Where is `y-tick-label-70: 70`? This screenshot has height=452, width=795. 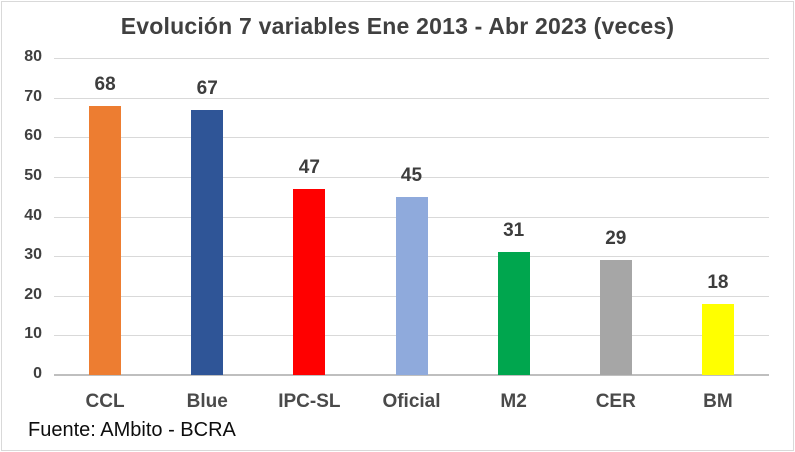
y-tick-label-70: 70 is located at coordinates (33, 96).